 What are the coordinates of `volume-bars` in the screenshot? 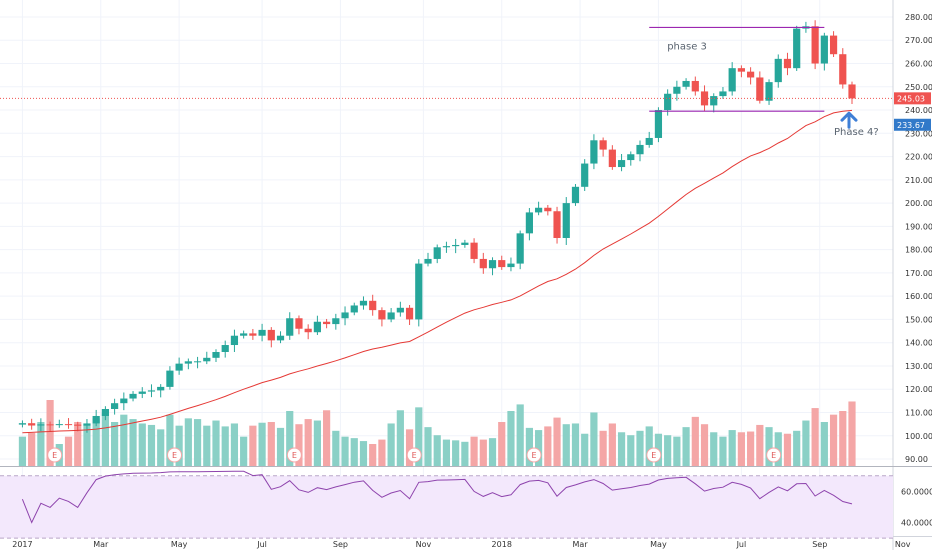 It's located at (437, 433).